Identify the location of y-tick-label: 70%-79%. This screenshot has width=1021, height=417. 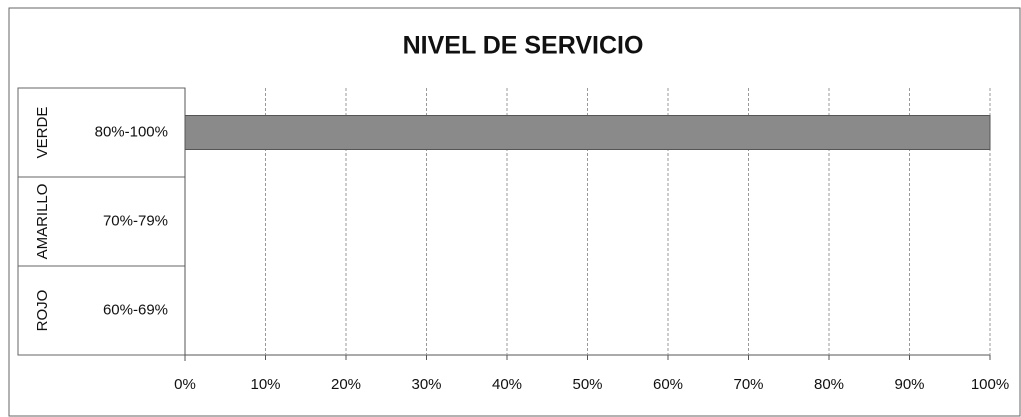
(135, 220).